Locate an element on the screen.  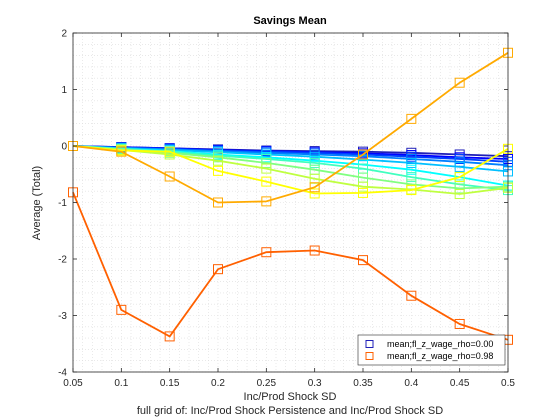
y-tick-label: -3 is located at coordinates (62, 316).